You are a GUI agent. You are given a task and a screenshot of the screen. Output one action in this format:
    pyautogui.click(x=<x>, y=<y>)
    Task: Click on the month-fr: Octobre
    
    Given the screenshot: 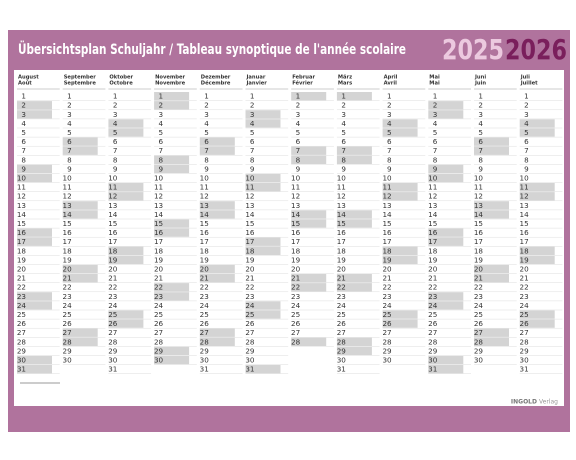 What is the action you would take?
    pyautogui.click(x=121, y=84)
    